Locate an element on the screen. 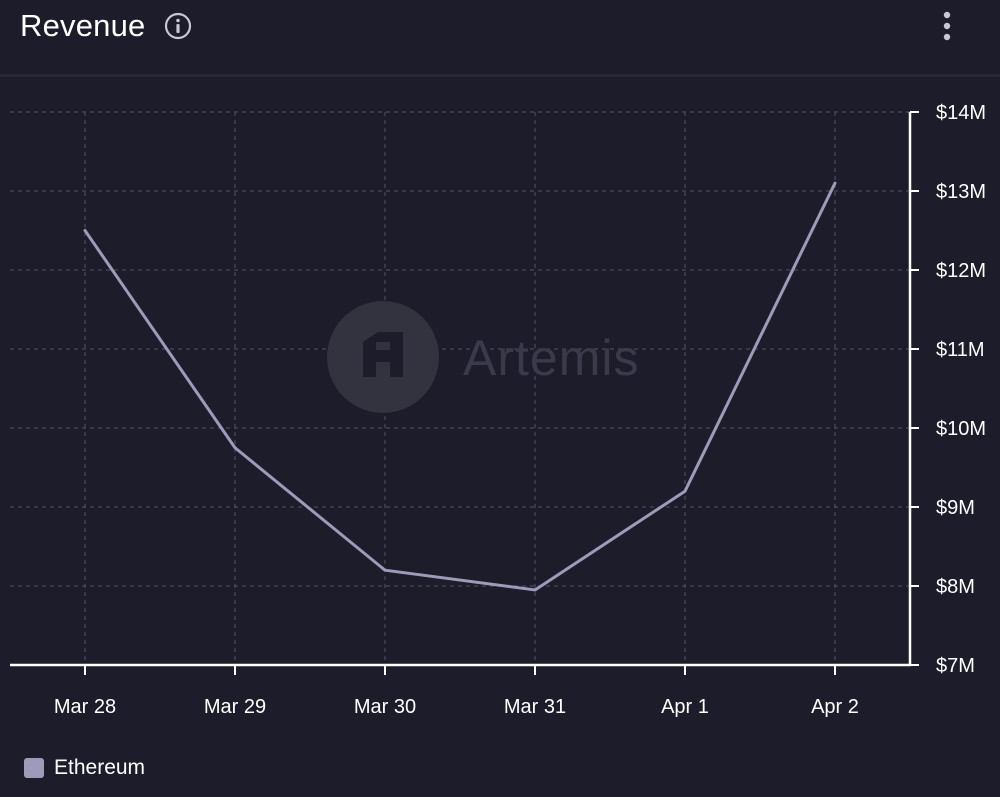 The width and height of the screenshot is (1000, 797). legend-swatch is located at coordinates (34, 768).